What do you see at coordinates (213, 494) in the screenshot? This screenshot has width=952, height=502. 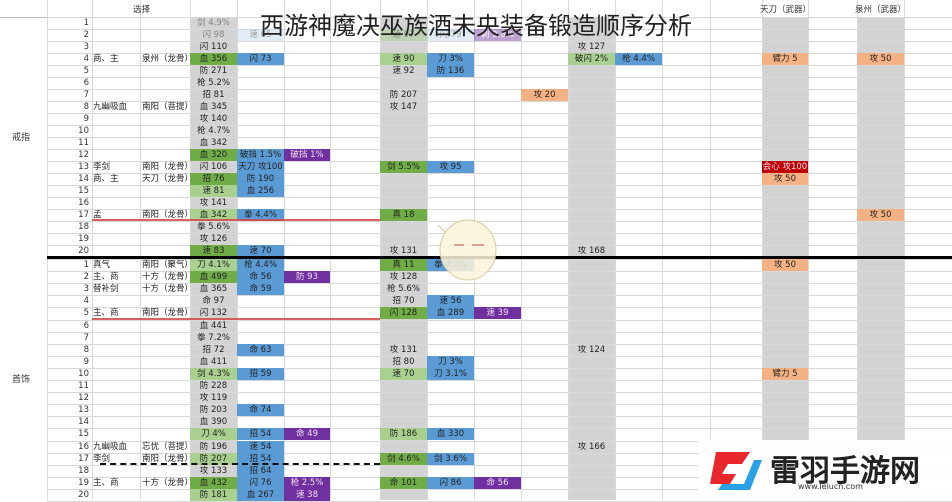 I see `stat-cell: 防 181` at bounding box center [213, 494].